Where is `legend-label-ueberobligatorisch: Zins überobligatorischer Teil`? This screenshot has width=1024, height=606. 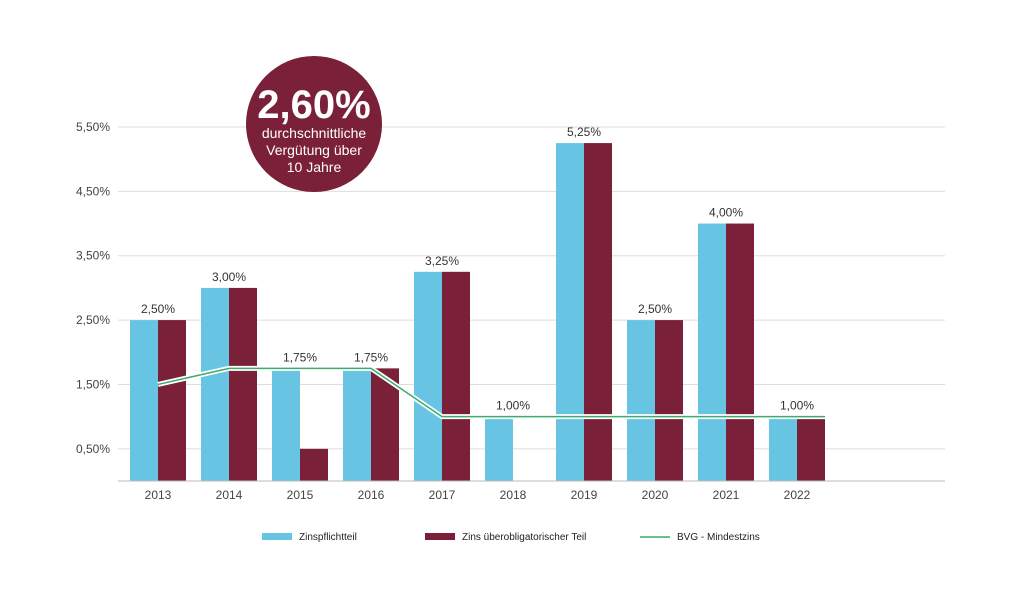
legend-label-ueberobligatorisch: Zins überobligatorischer Teil is located at coordinates (524, 537).